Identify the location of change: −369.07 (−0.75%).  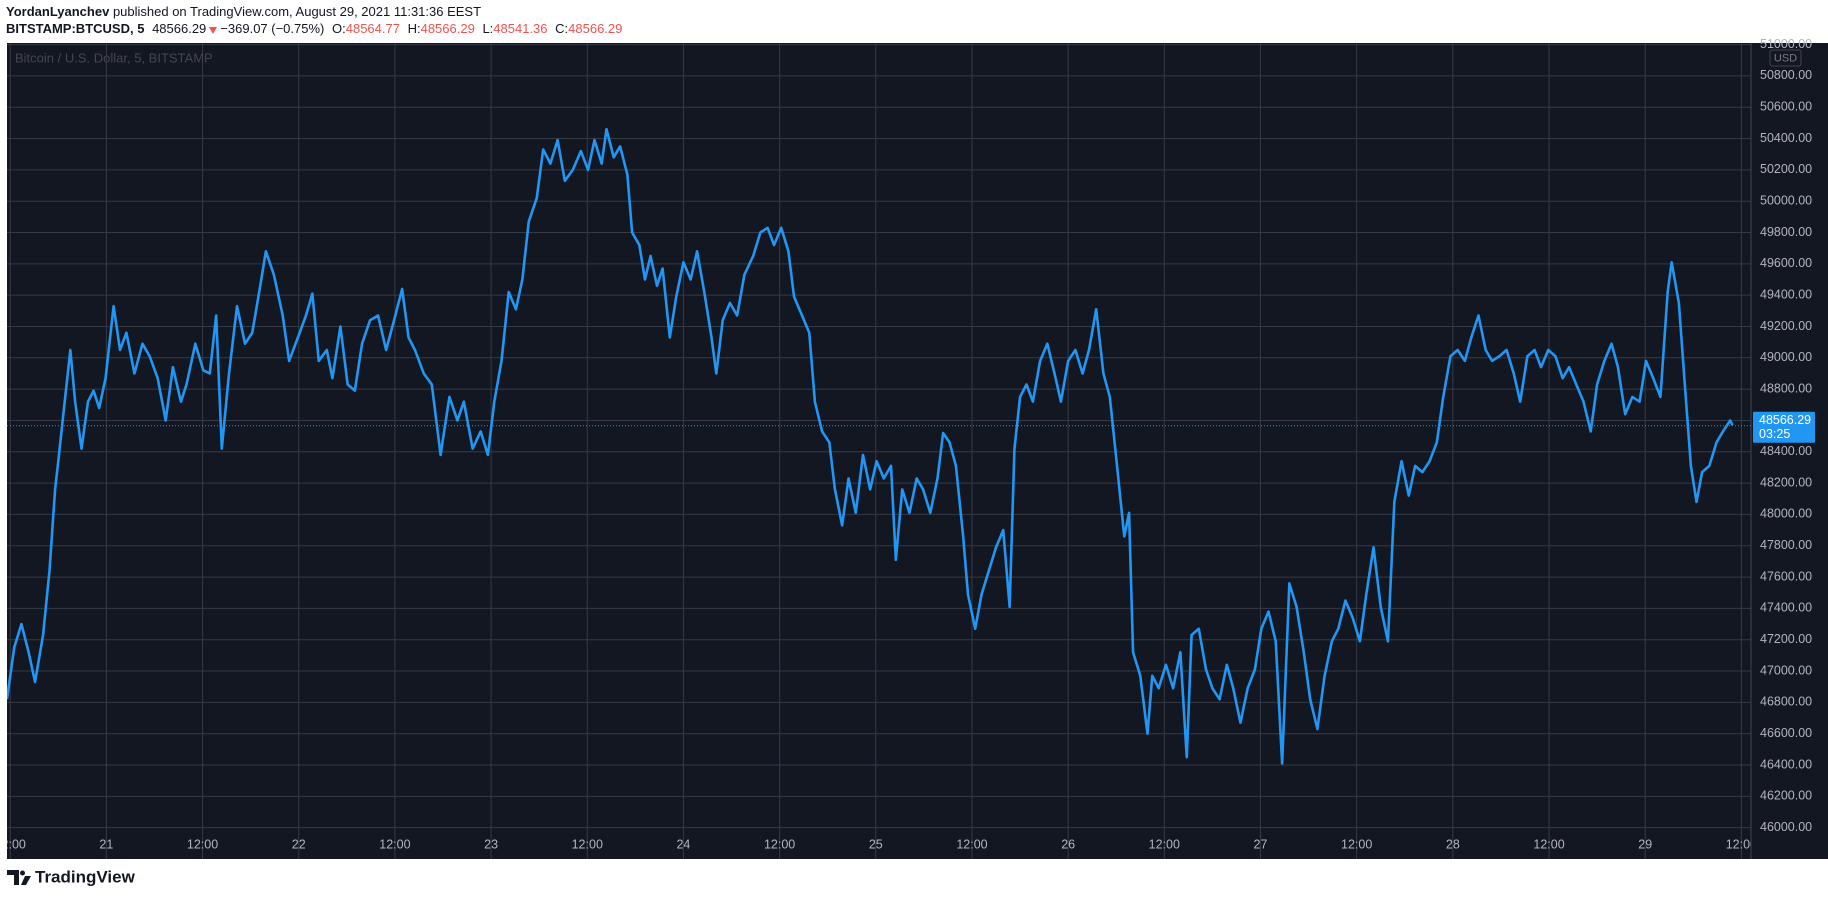
(272, 28).